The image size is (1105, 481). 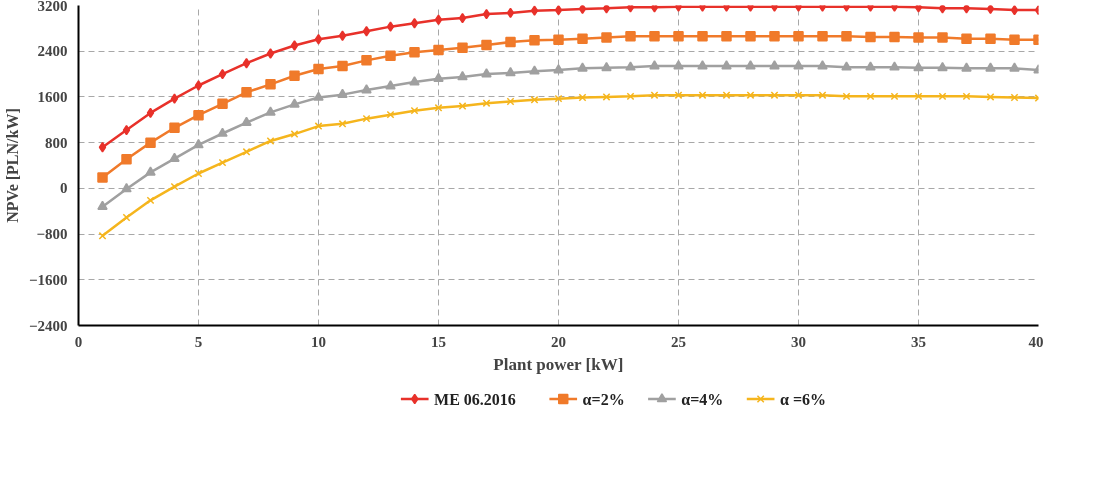 What do you see at coordinates (318, 341) in the screenshot?
I see `x-tick-label: 10` at bounding box center [318, 341].